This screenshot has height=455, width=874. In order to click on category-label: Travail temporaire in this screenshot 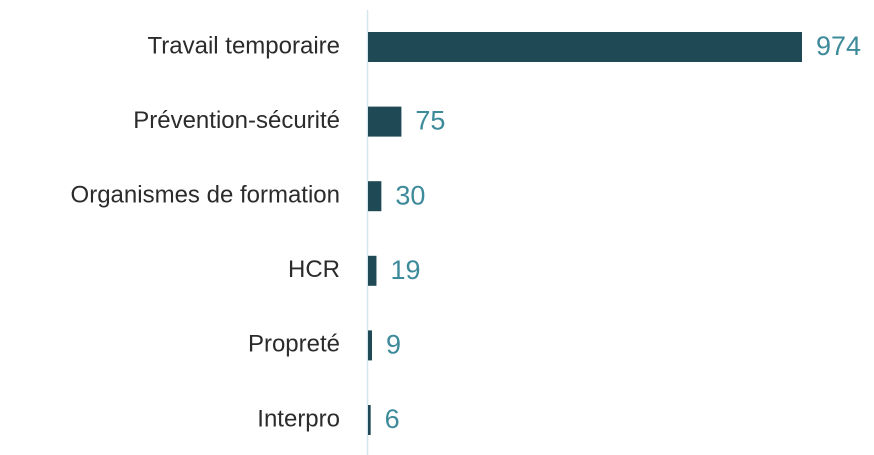, I will do `click(243, 45)`.